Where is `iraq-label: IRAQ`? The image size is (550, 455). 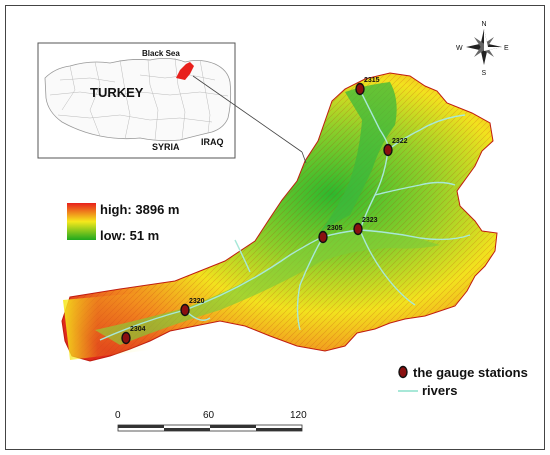
iraq-label: IRAQ is located at coordinates (212, 142).